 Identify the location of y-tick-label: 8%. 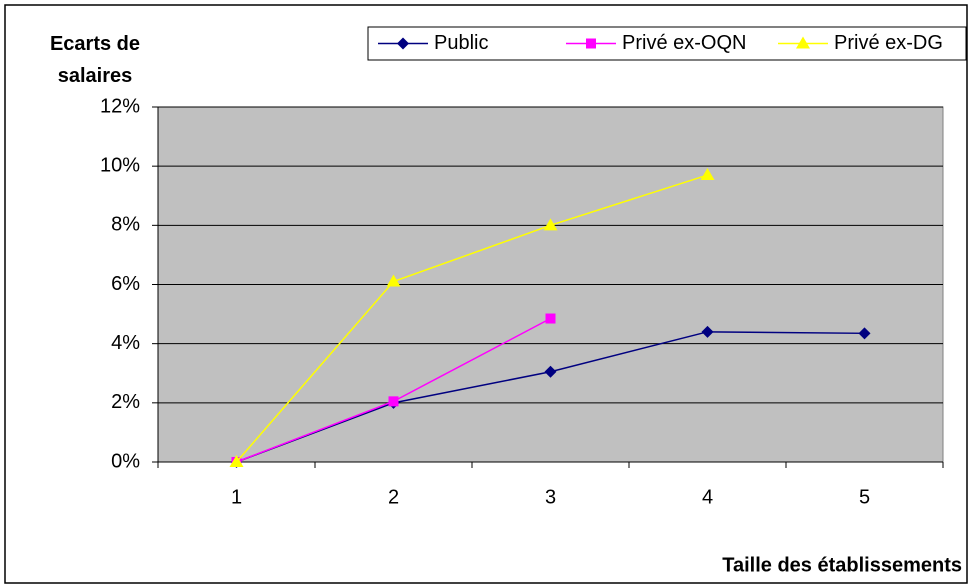
(125, 225).